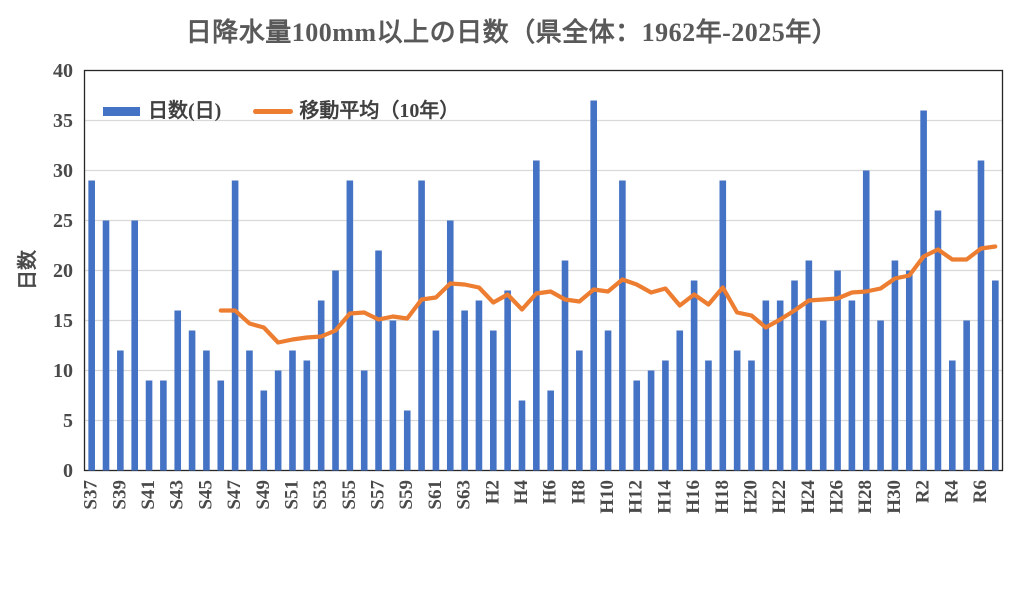  What do you see at coordinates (206, 495) in the screenshot?
I see `x-tick-label: S45` at bounding box center [206, 495].